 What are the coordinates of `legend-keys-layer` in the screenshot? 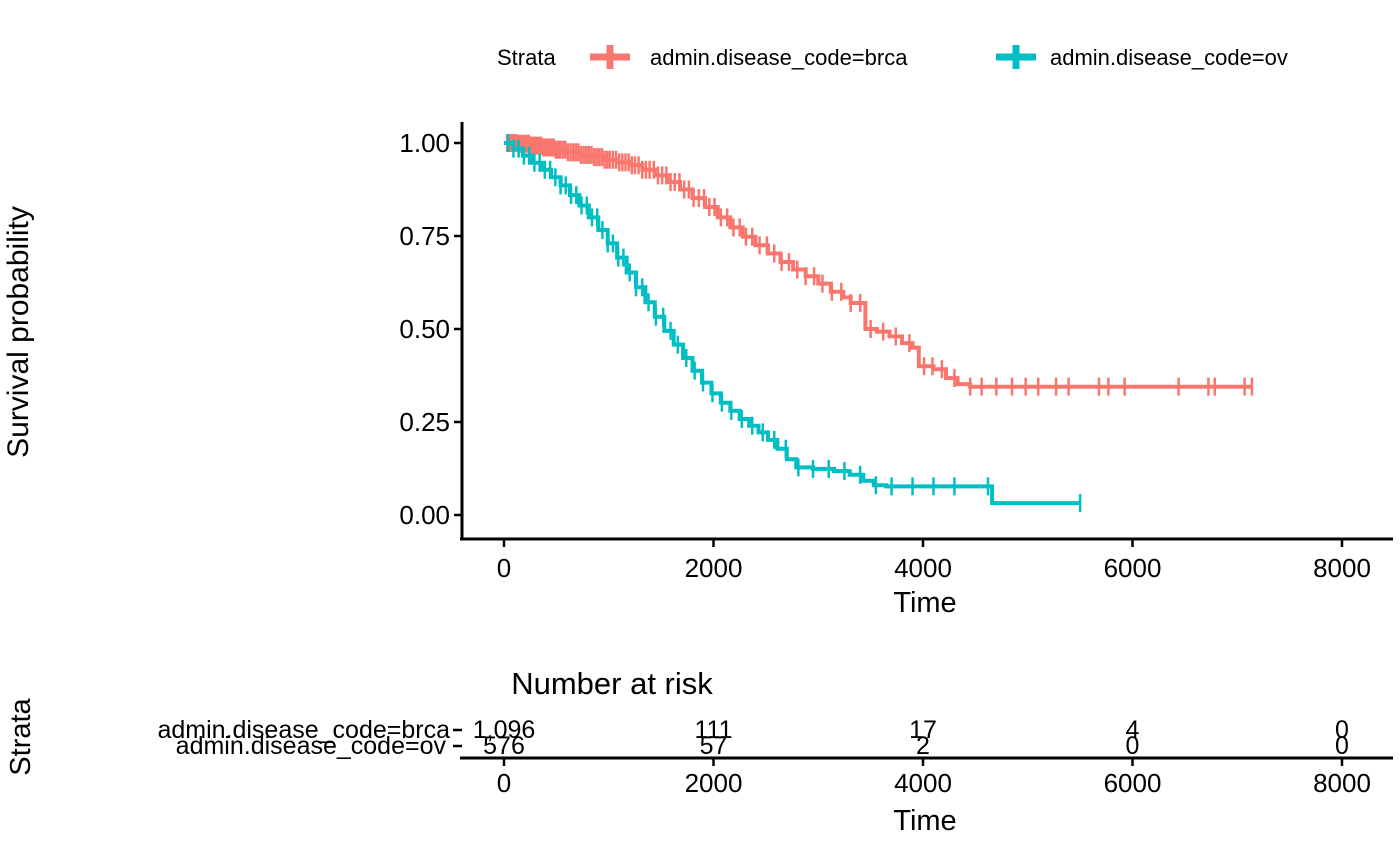 It's located at (813, 57).